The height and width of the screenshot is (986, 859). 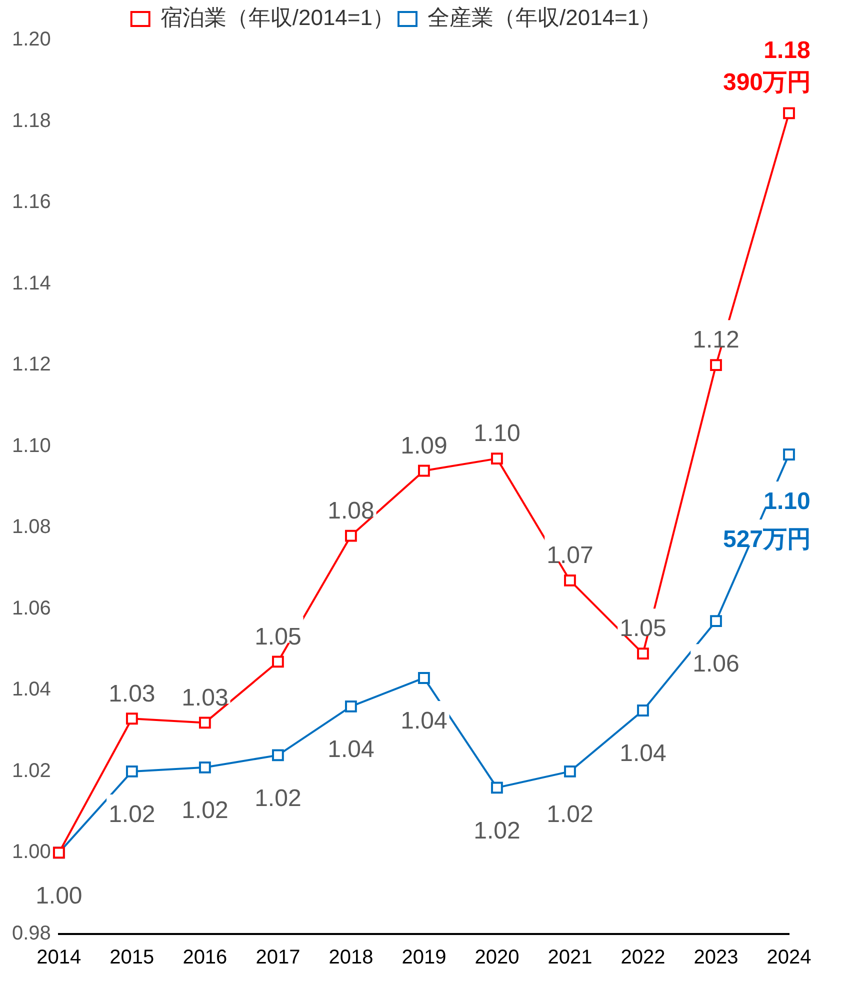 I want to click on x-tick-label: 2020, so click(x=497, y=957).